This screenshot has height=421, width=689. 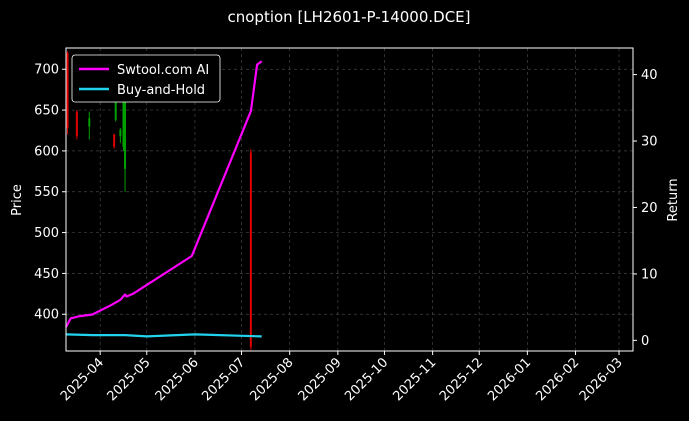 I want to click on legend: Swtool.com AI Buy-and-Hold, so click(x=146, y=78).